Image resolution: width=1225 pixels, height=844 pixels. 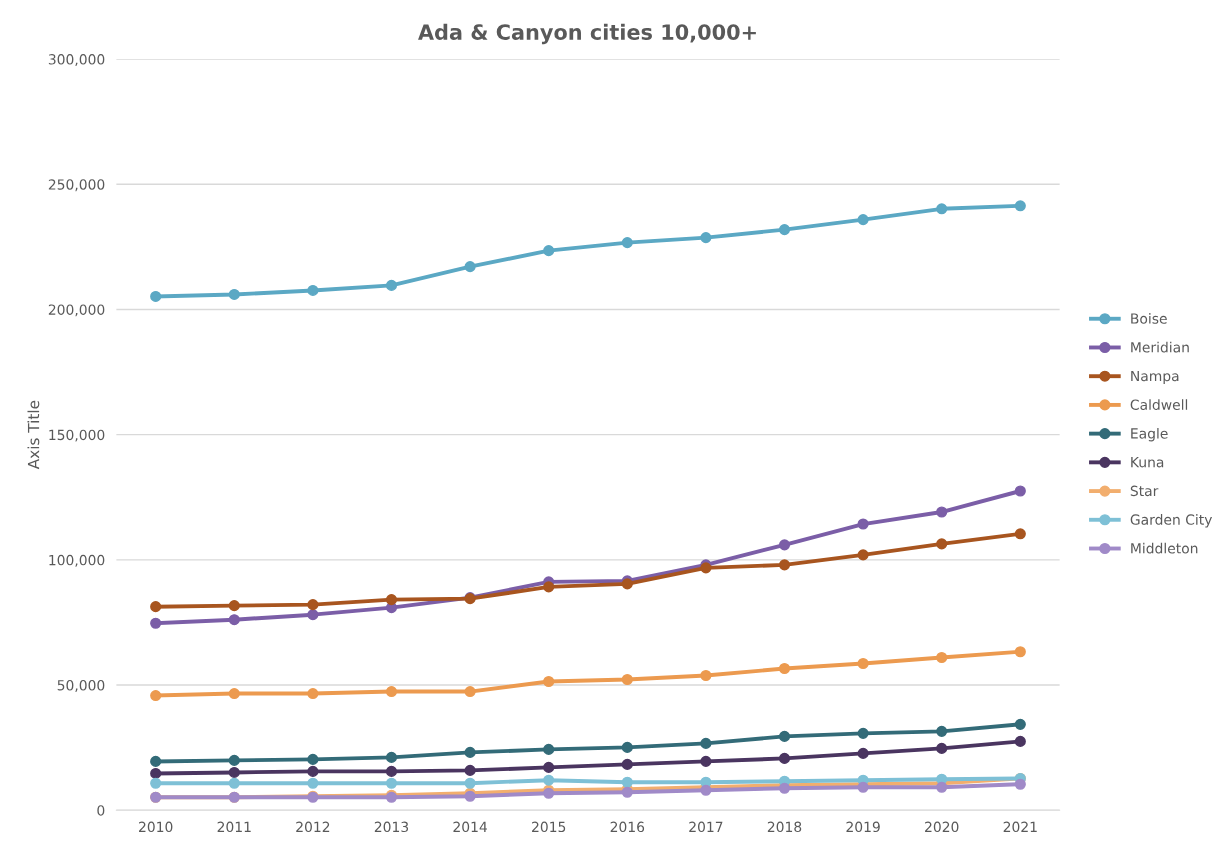 What do you see at coordinates (81, 686) in the screenshot?
I see `y-tick-label: 50,000` at bounding box center [81, 686].